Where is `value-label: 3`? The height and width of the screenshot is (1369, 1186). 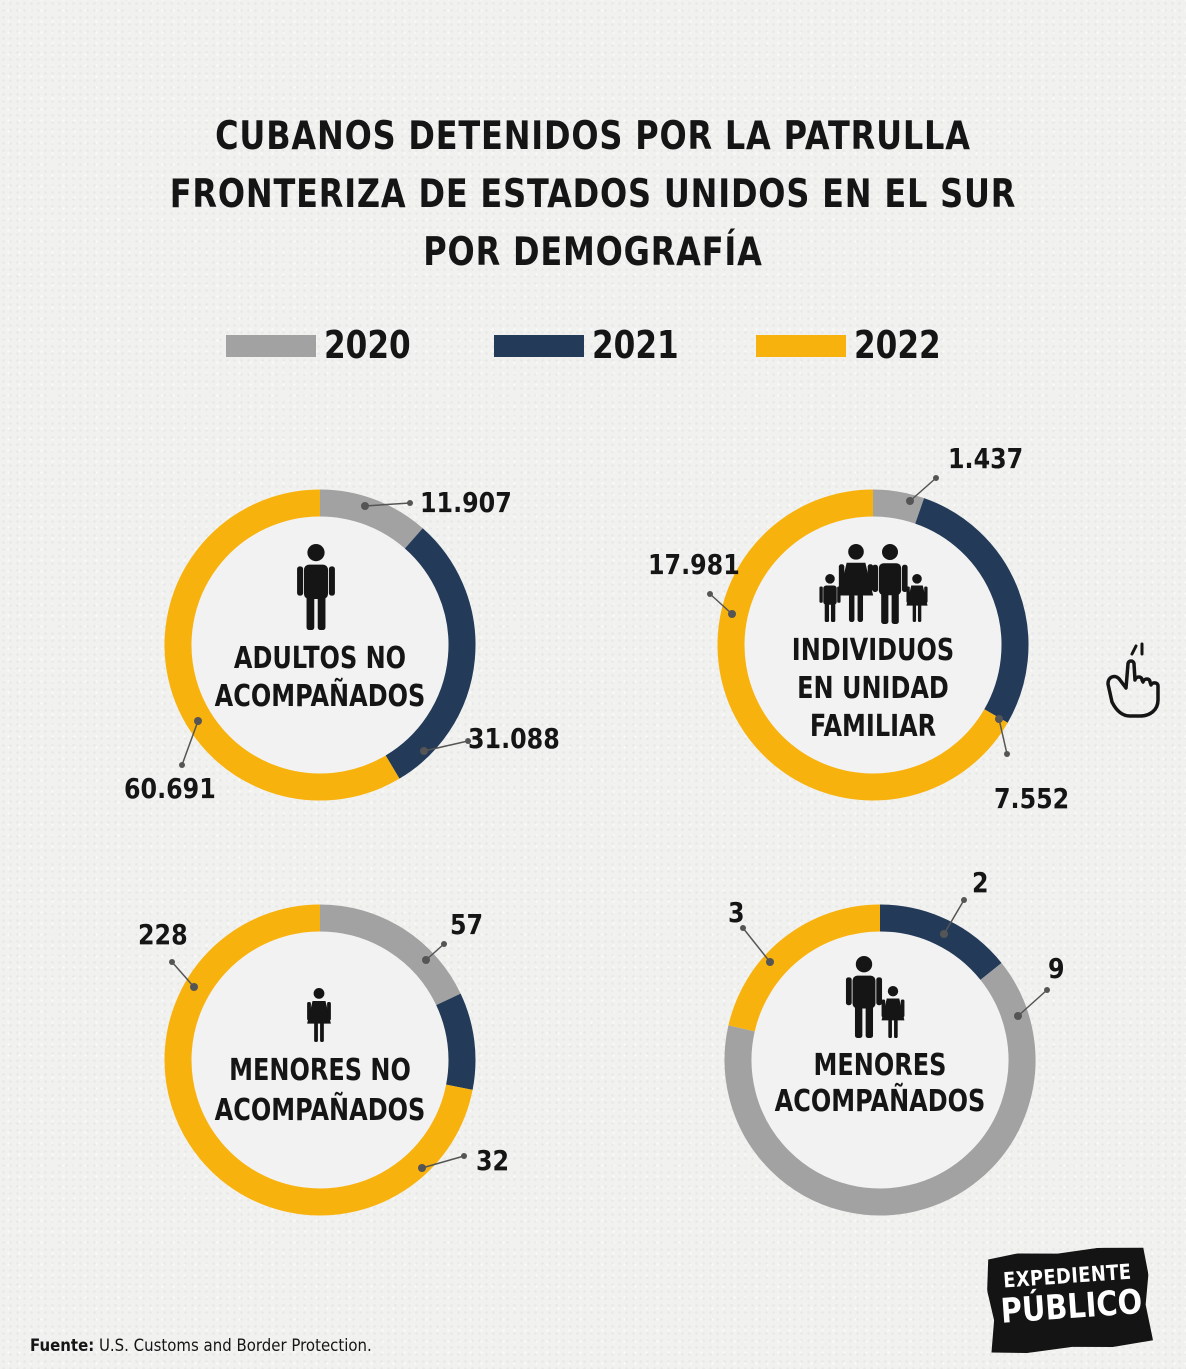
value-label: 3 is located at coordinates (736, 913).